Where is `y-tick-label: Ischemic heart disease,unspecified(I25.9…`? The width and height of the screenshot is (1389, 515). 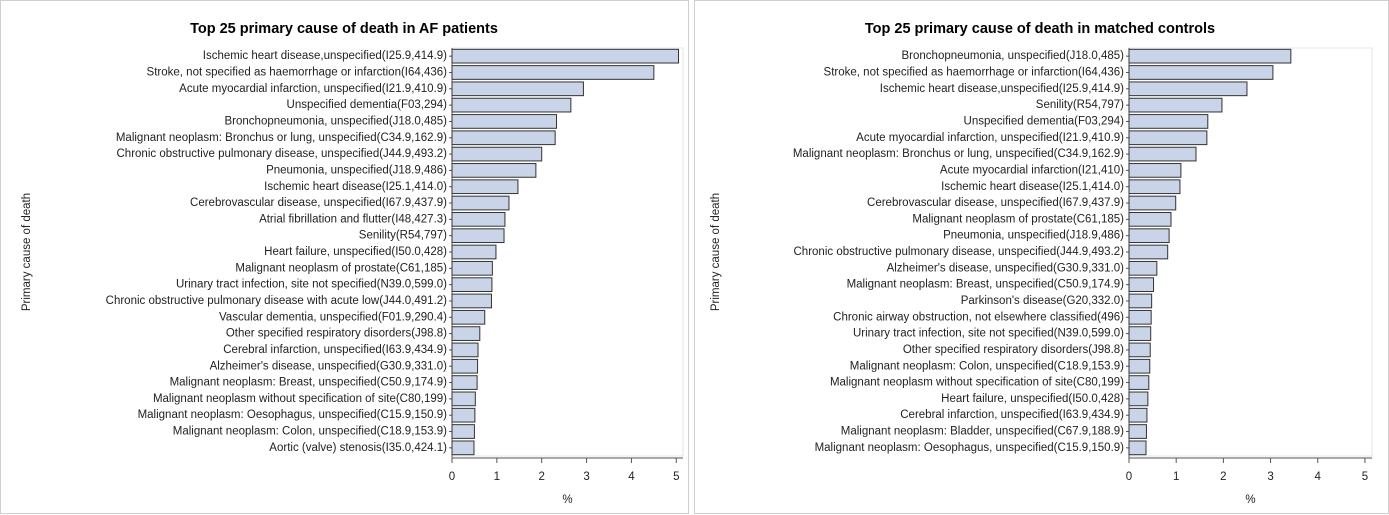 y-tick-label: Ischemic heart disease,unspecified(I25.9… is located at coordinates (325, 56).